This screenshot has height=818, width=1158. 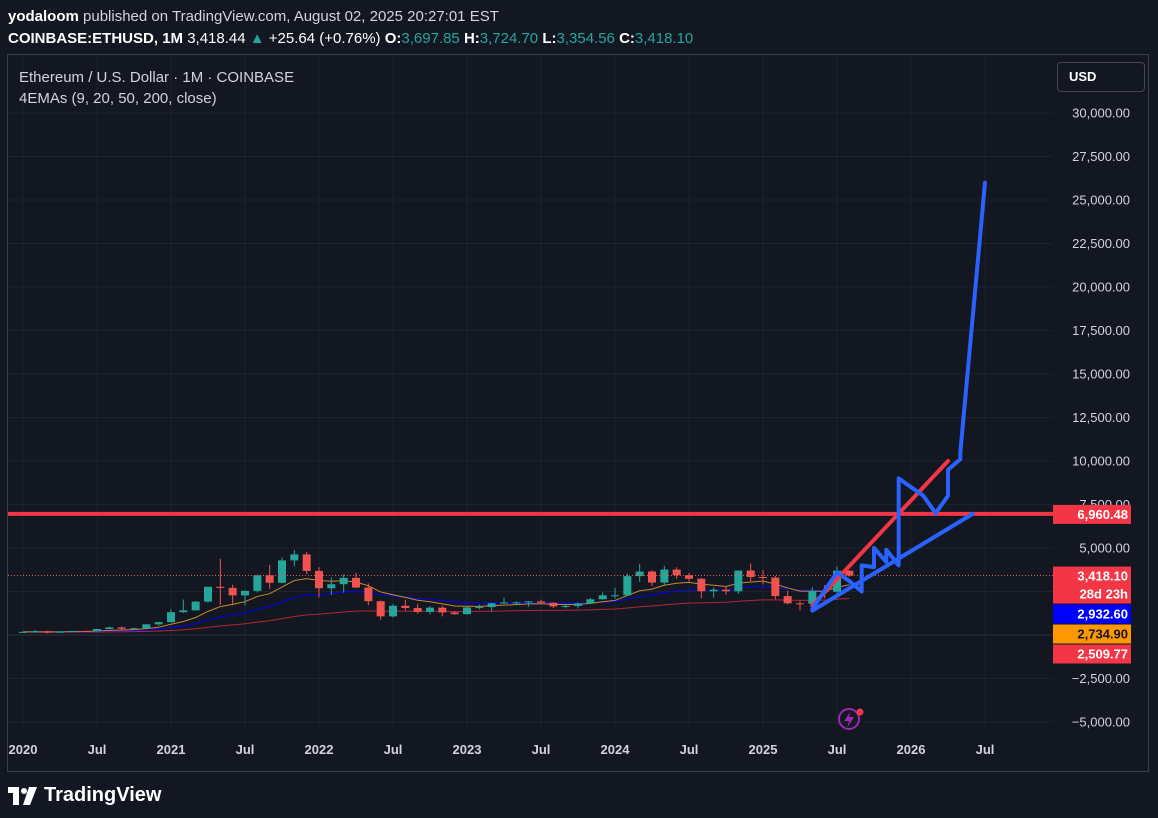 What do you see at coordinates (892, 562) in the screenshot?
I see `support-trendline` at bounding box center [892, 562].